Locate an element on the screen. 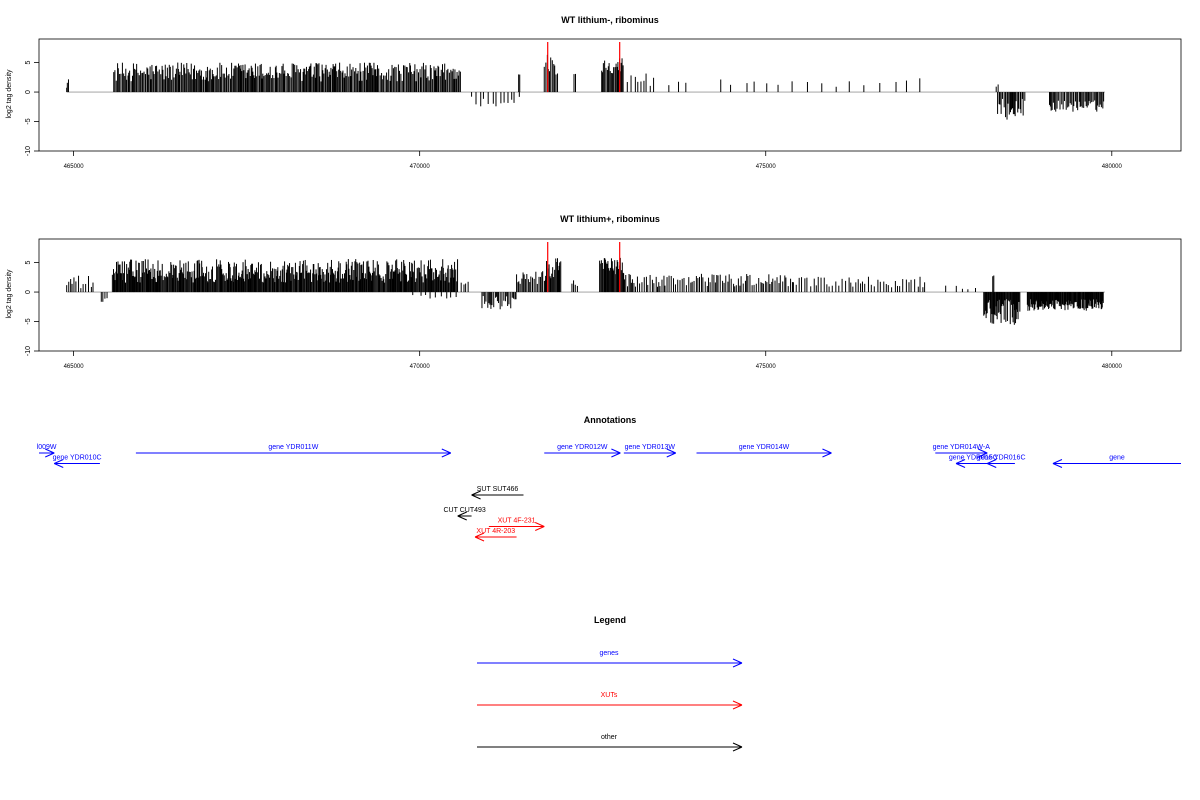 The width and height of the screenshot is (1200, 800). panel-title: WT lithium+, ribominus is located at coordinates (610, 219).